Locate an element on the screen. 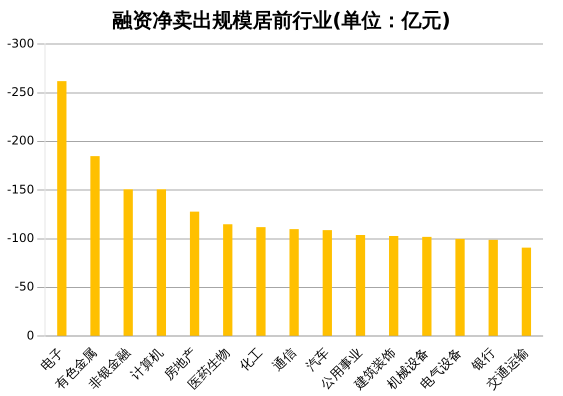 The height and width of the screenshot is (396, 563). y-tick-label: -50 is located at coordinates (24, 287).